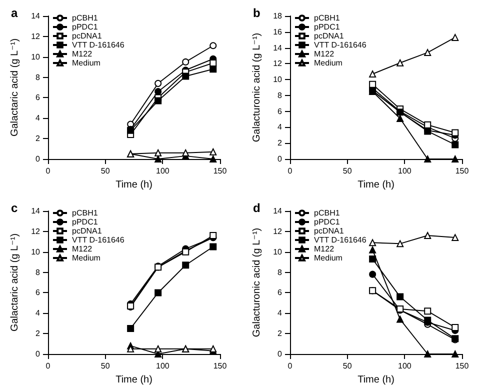 Image resolution: width=484 pixels, height=390 pixels. Describe the element at coordinates (14, 13) in the screenshot. I see `chart-title: a` at that location.